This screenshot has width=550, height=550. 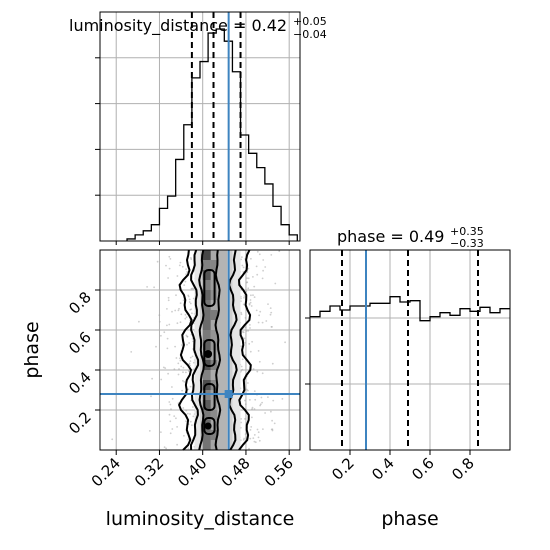 I want to click on title-distance-plus: +0.05, so click(x=310, y=21).